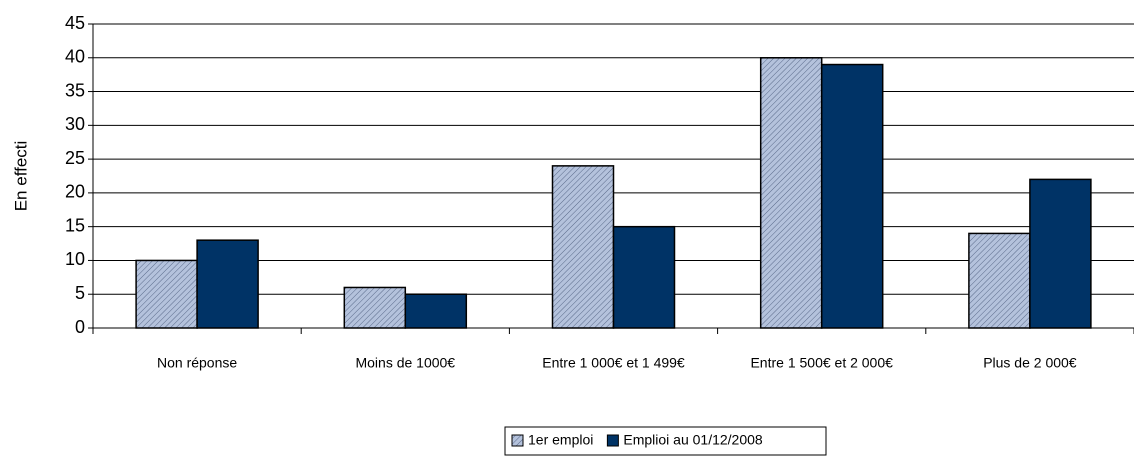 This screenshot has width=1134, height=462. What do you see at coordinates (560, 440) in the screenshot?
I see `legend-label: 1er emploi` at bounding box center [560, 440].